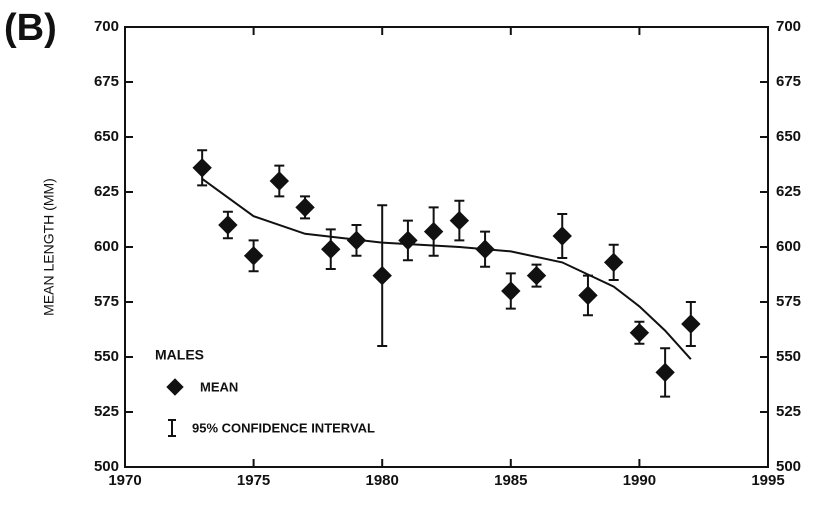 This screenshot has width=833, height=516. Describe the element at coordinates (788, 81) in the screenshot. I see `y2-tick-label: 675` at that location.